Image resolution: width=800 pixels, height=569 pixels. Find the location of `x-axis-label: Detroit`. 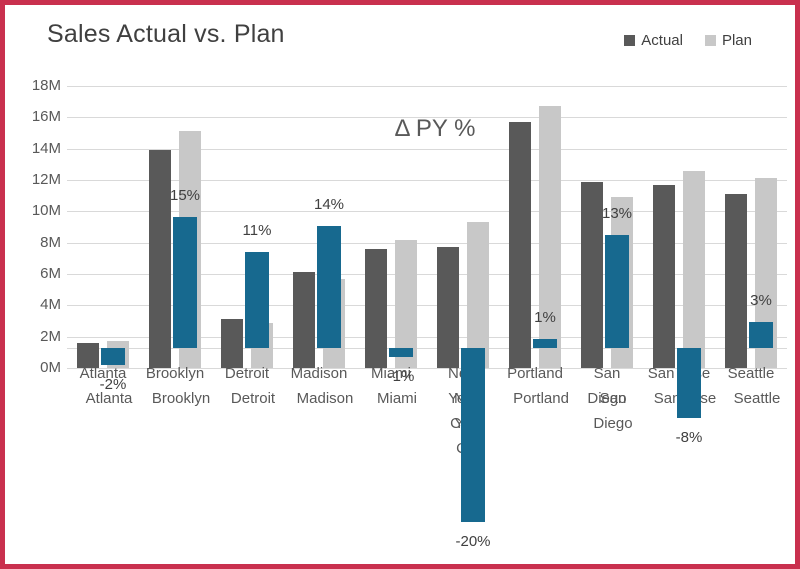

x-axis-label: Detroit is located at coordinates (247, 373).